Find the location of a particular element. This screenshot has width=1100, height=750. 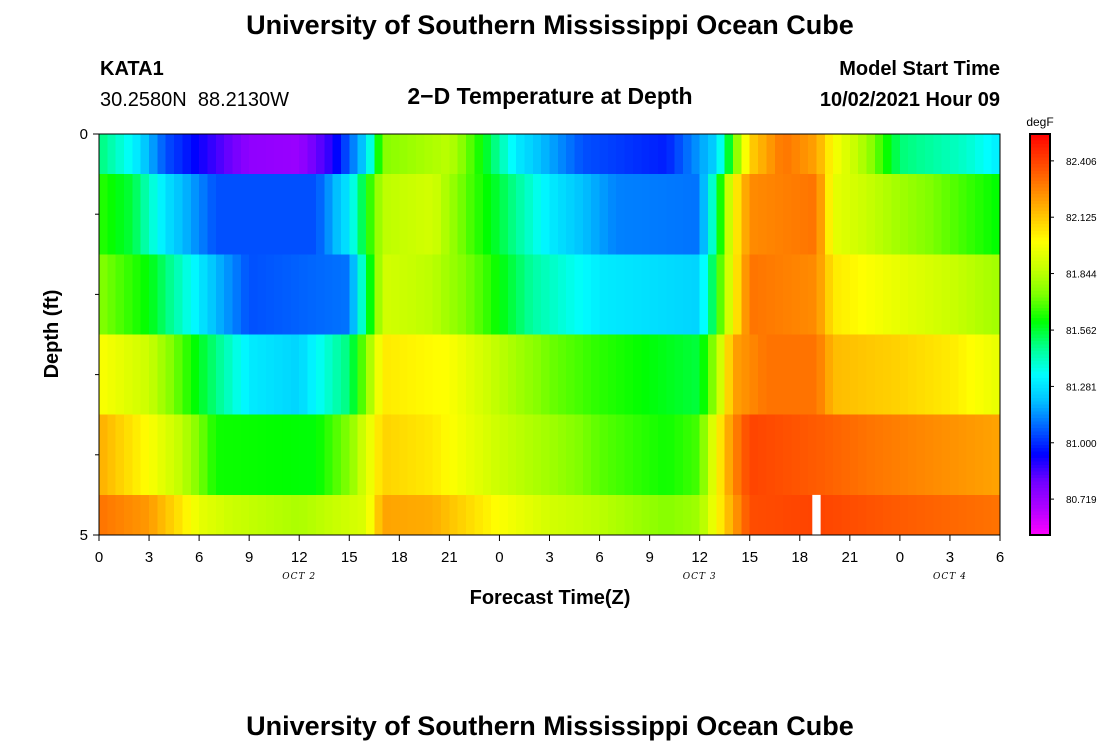

x-tick-label: 9 is located at coordinates (649, 557).